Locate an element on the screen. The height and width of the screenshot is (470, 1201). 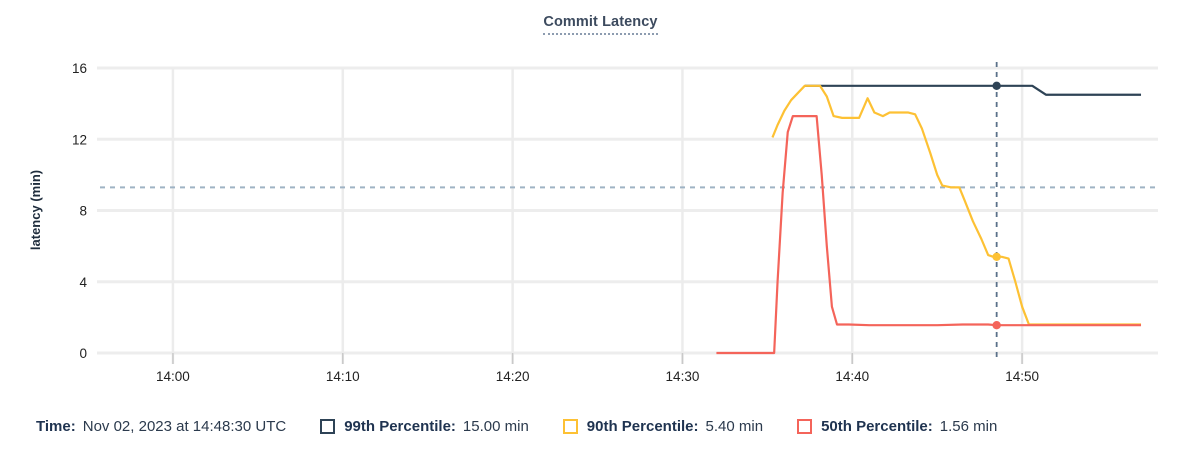
svg-text: 8 is located at coordinates (83, 211).